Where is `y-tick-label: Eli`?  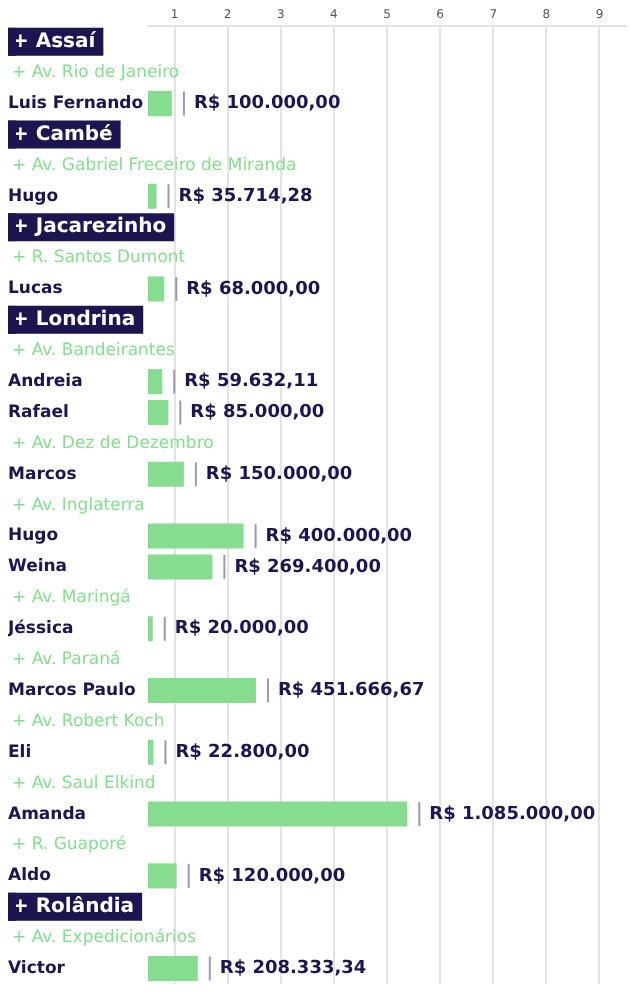 y-tick-label: Eli is located at coordinates (20, 752).